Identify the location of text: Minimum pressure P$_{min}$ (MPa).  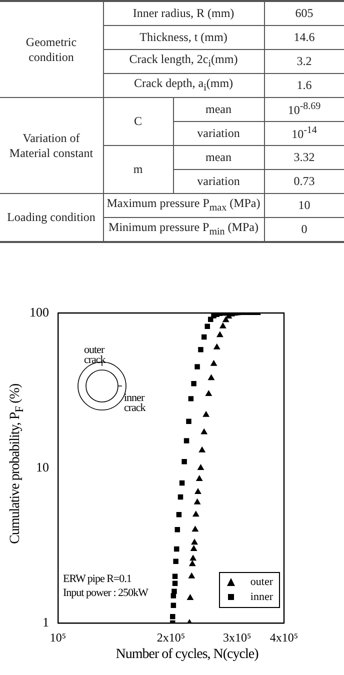
(183, 230).